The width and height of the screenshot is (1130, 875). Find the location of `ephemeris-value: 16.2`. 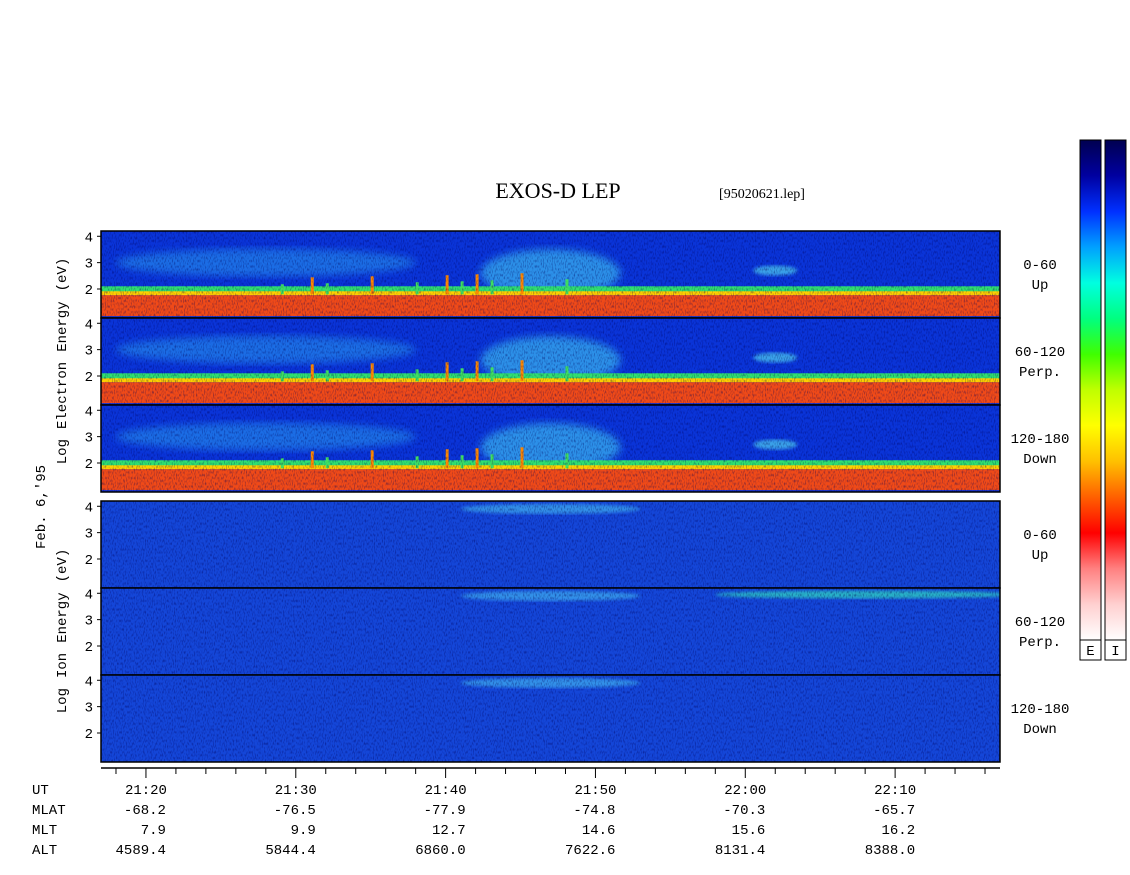

ephemeris-value: 16.2 is located at coordinates (899, 831).